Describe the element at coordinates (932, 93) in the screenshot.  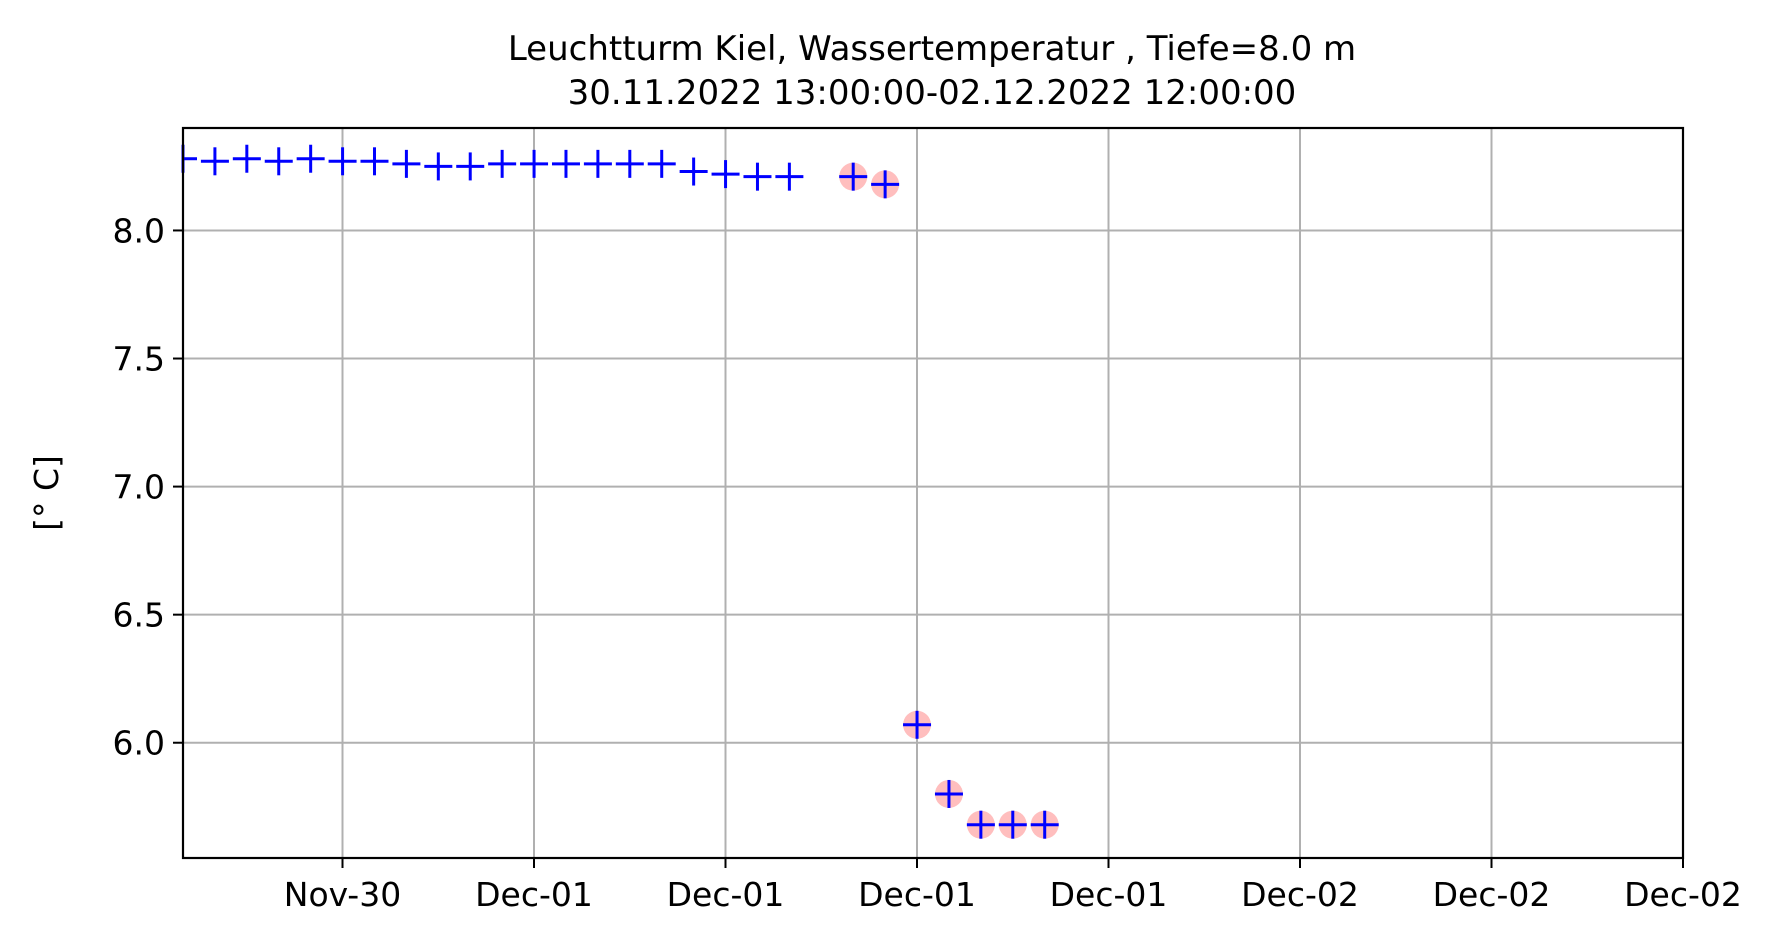
I see `chart-subtitle: 30.11.2022 13:00:00-02.12.2022 12:00:00` at that location.